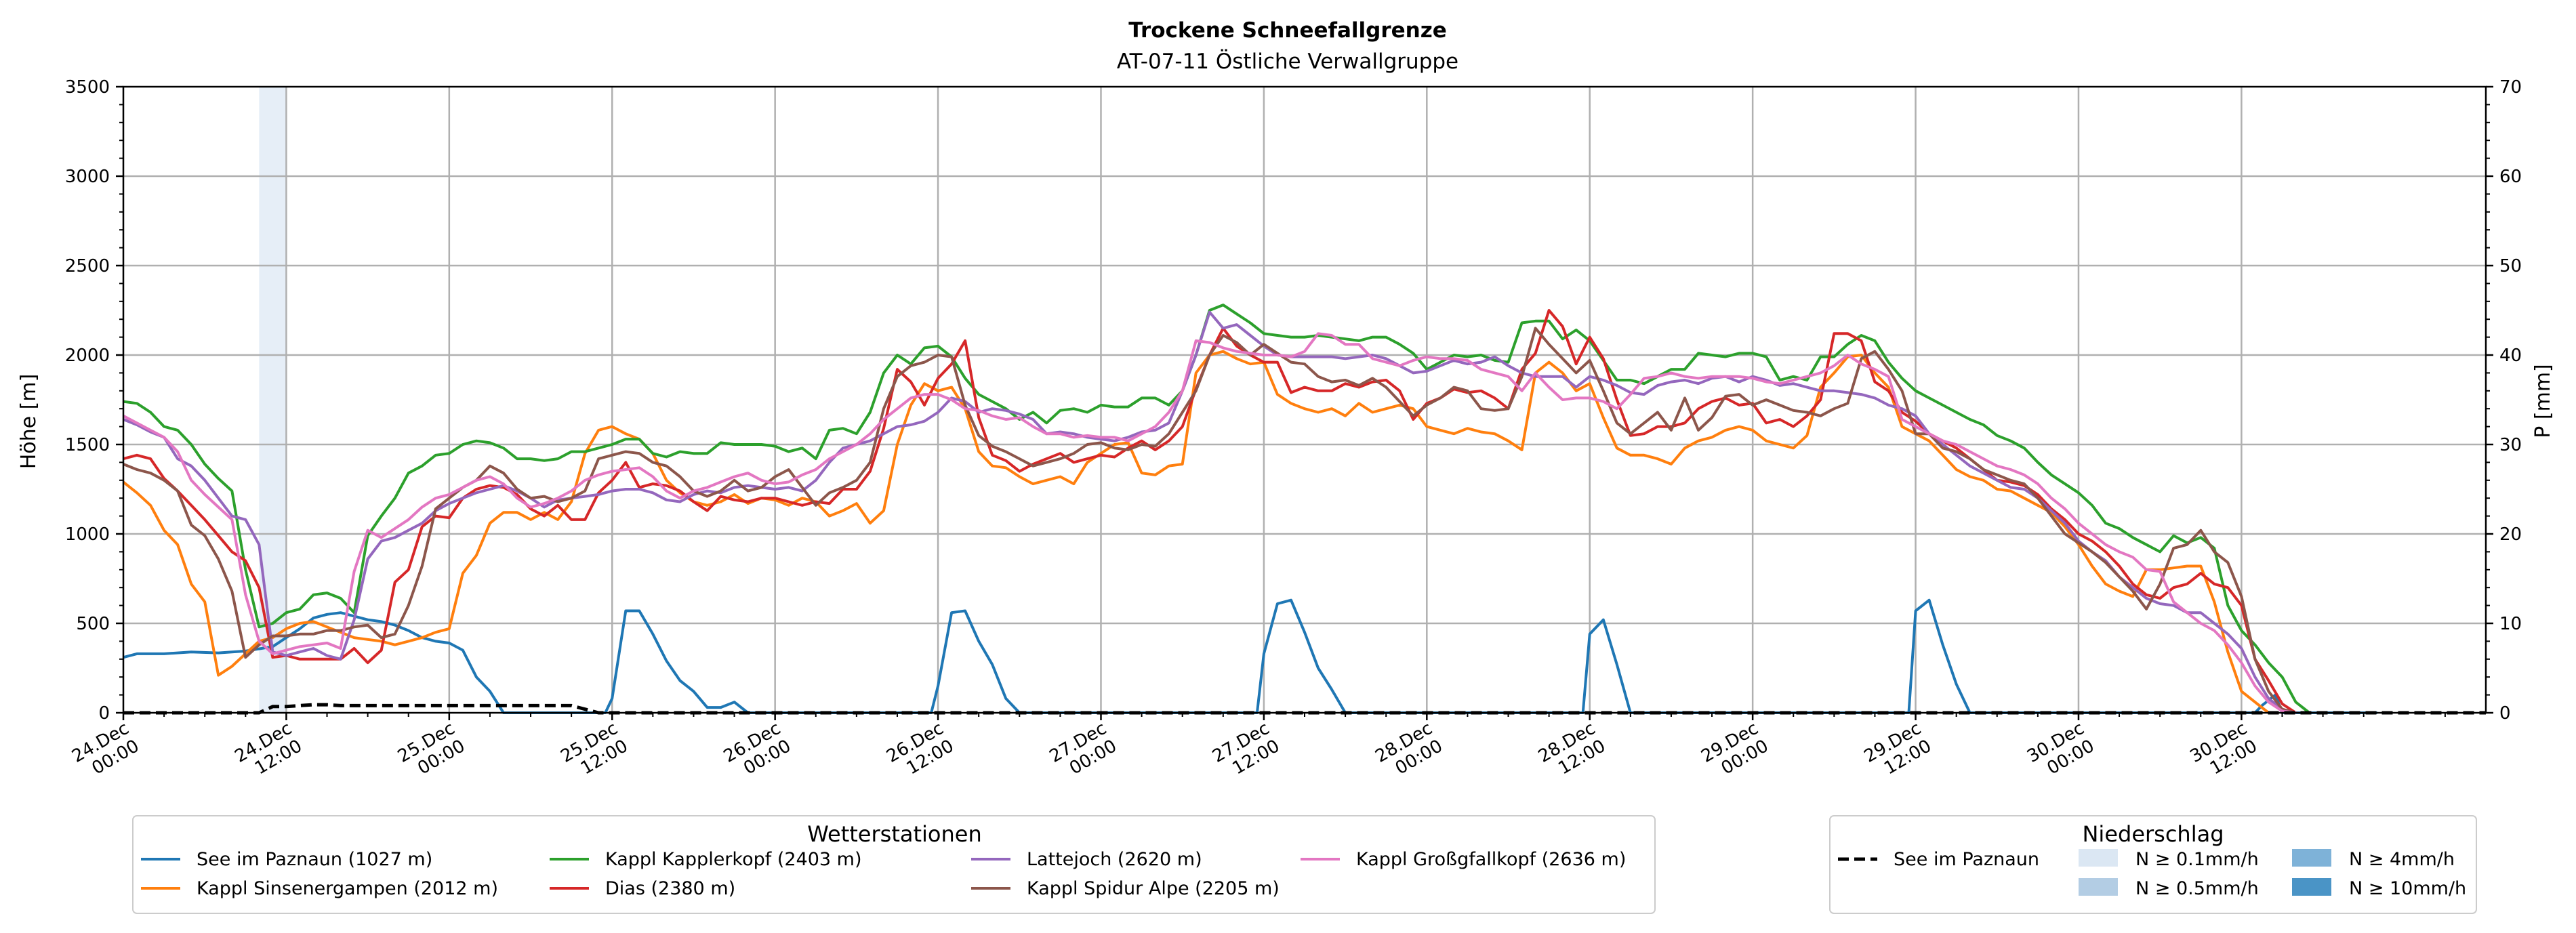 This screenshot has height=933, width=2576. What do you see at coordinates (920, 751) in the screenshot?
I see `x-tick-label: 26.Dec12:00` at bounding box center [920, 751].